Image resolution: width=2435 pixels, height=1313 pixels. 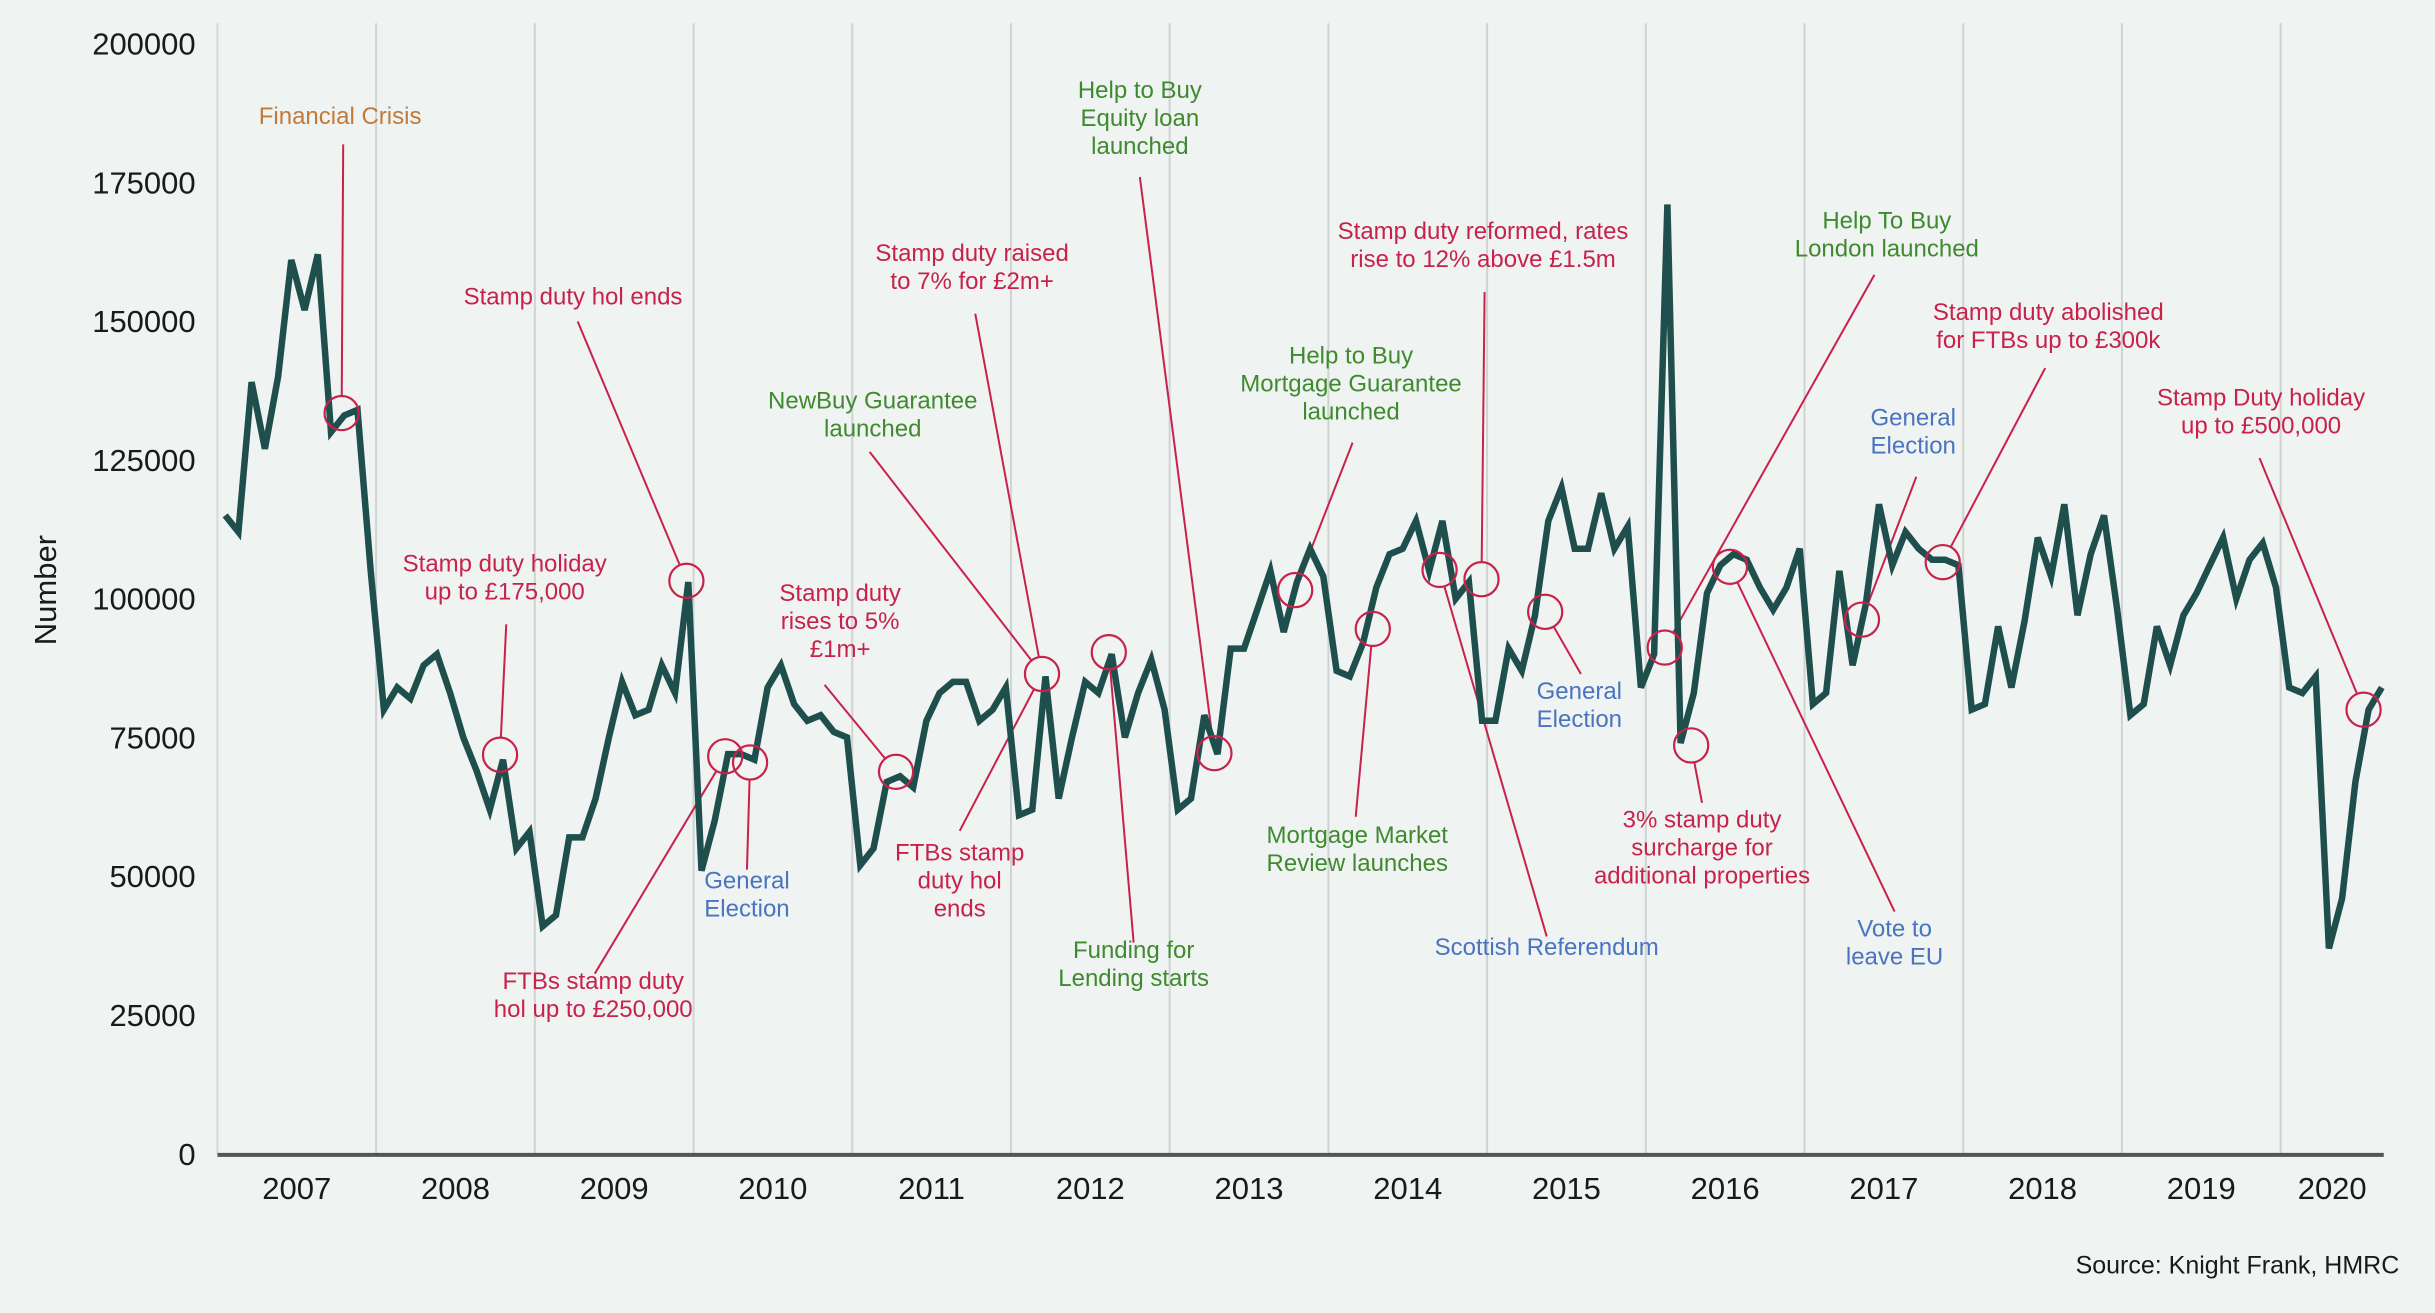 What do you see at coordinates (971, 253) in the screenshot?
I see `annotation-line: Stamp duty raised` at bounding box center [971, 253].